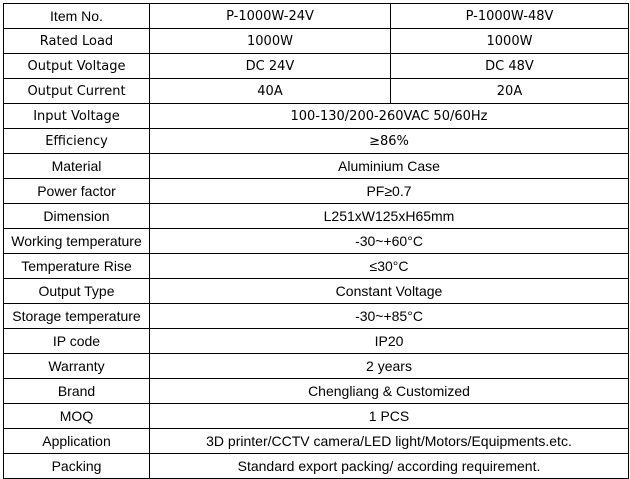  What do you see at coordinates (389, 416) in the screenshot?
I see `cell-value: 1 PCS` at bounding box center [389, 416].